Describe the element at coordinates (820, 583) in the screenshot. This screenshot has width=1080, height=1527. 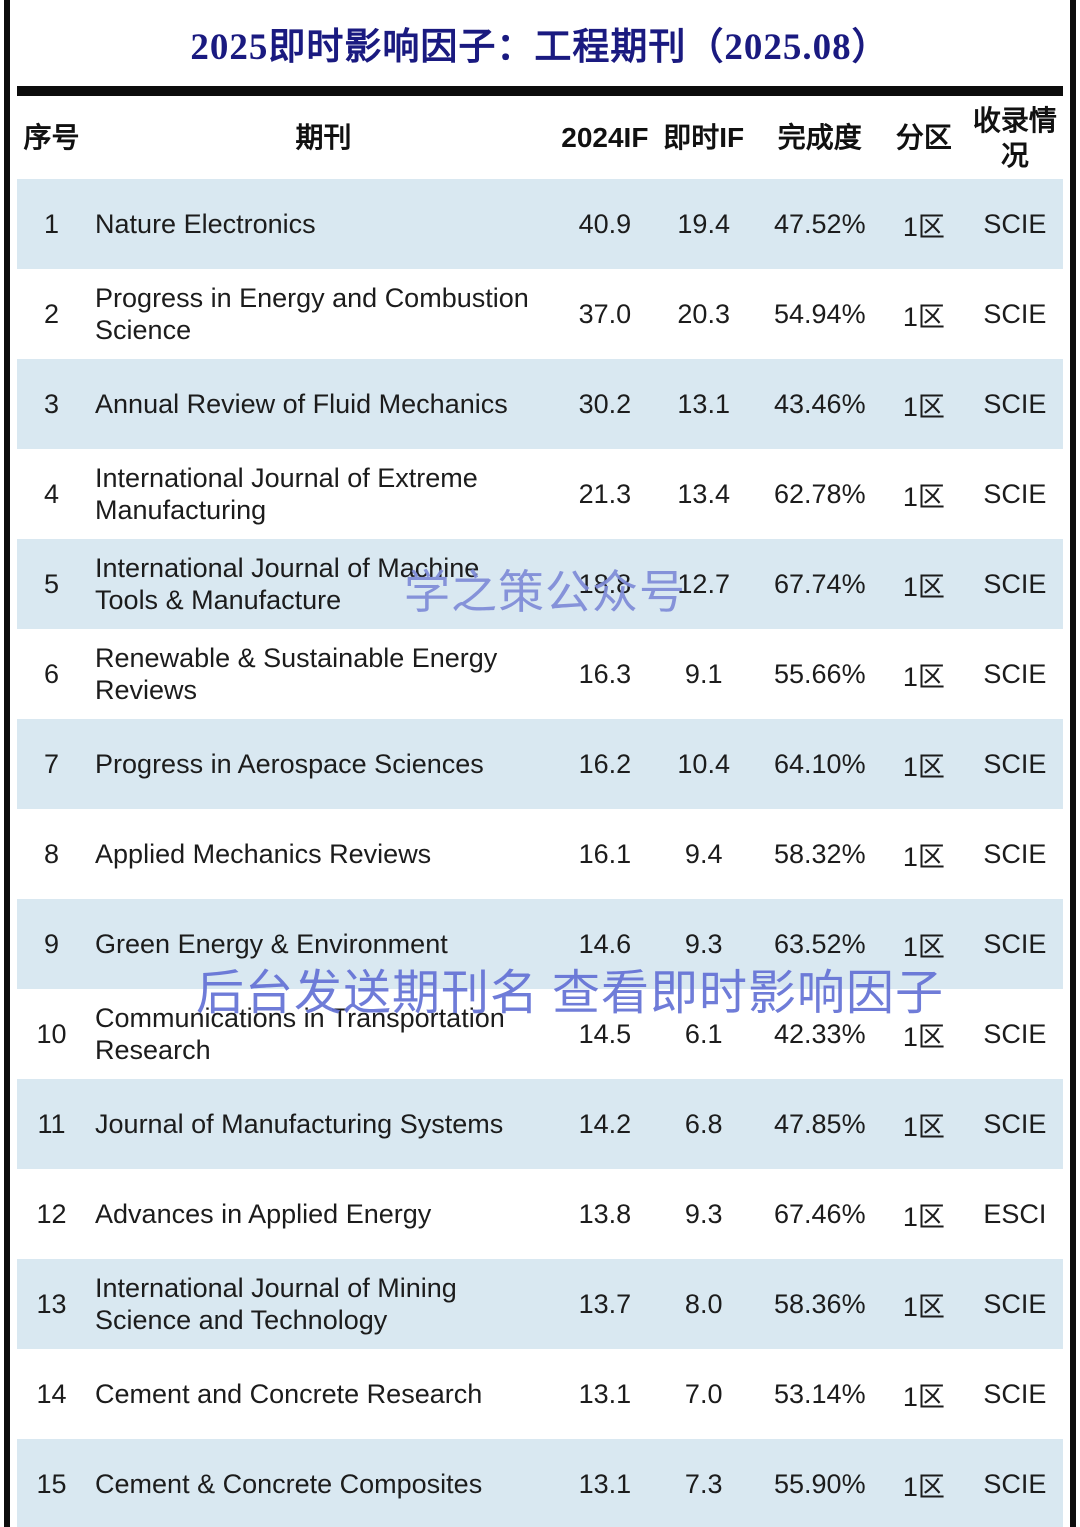
I see `completion-value: 67.74%` at that location.